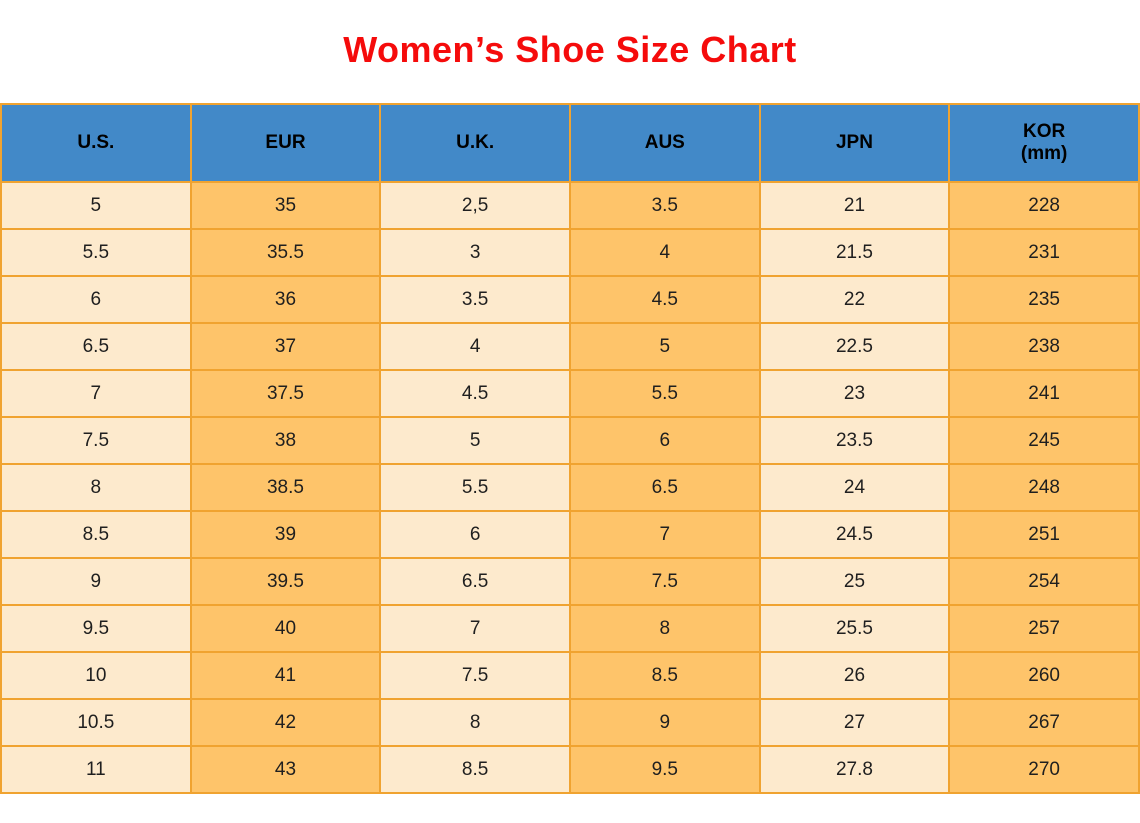 Image resolution: width=1140 pixels, height=823 pixels. I want to click on table-row: 5 35 2,5 3.5 21 228, so click(570, 205).